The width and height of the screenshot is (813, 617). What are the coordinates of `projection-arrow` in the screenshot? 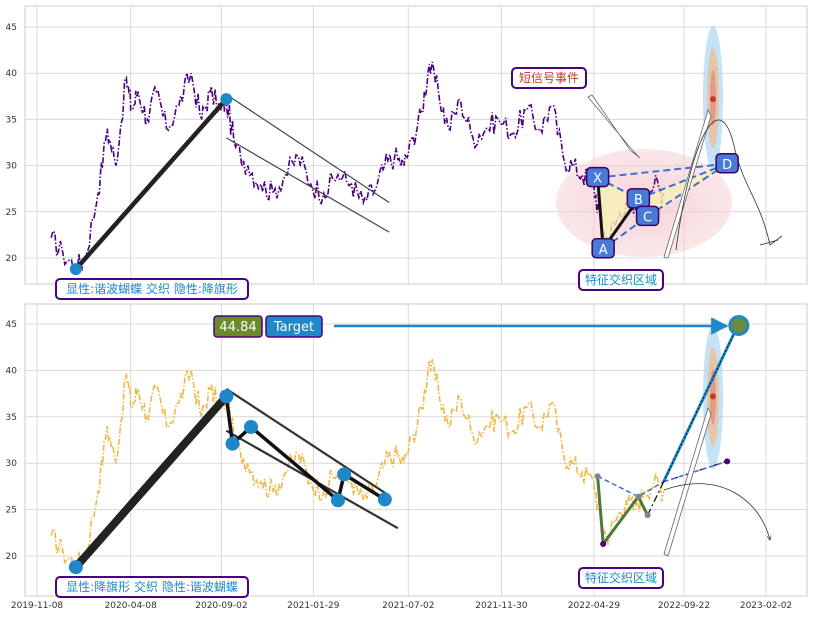 It's located at (687, 481).